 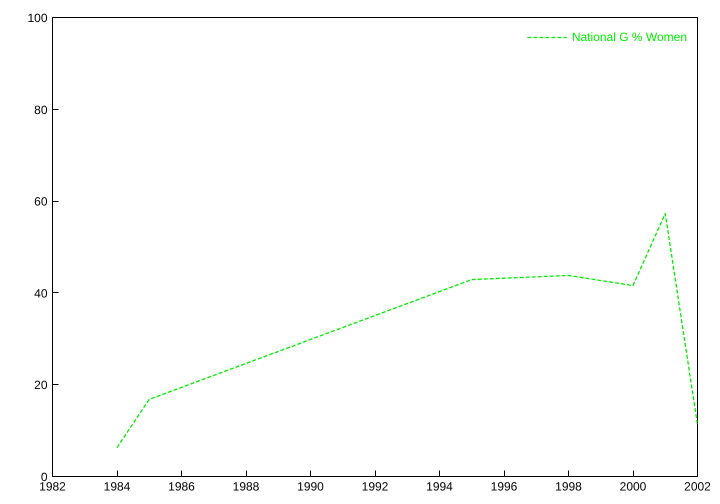 I want to click on x-tick-label: 1994, so click(x=440, y=487).